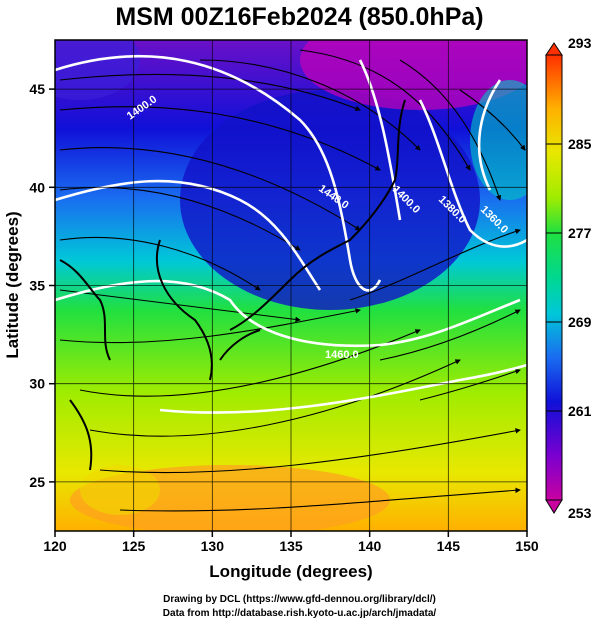 The height and width of the screenshot is (625, 599). What do you see at coordinates (580, 322) in the screenshot?
I see `colorbar-tick-label: 269` at bounding box center [580, 322].